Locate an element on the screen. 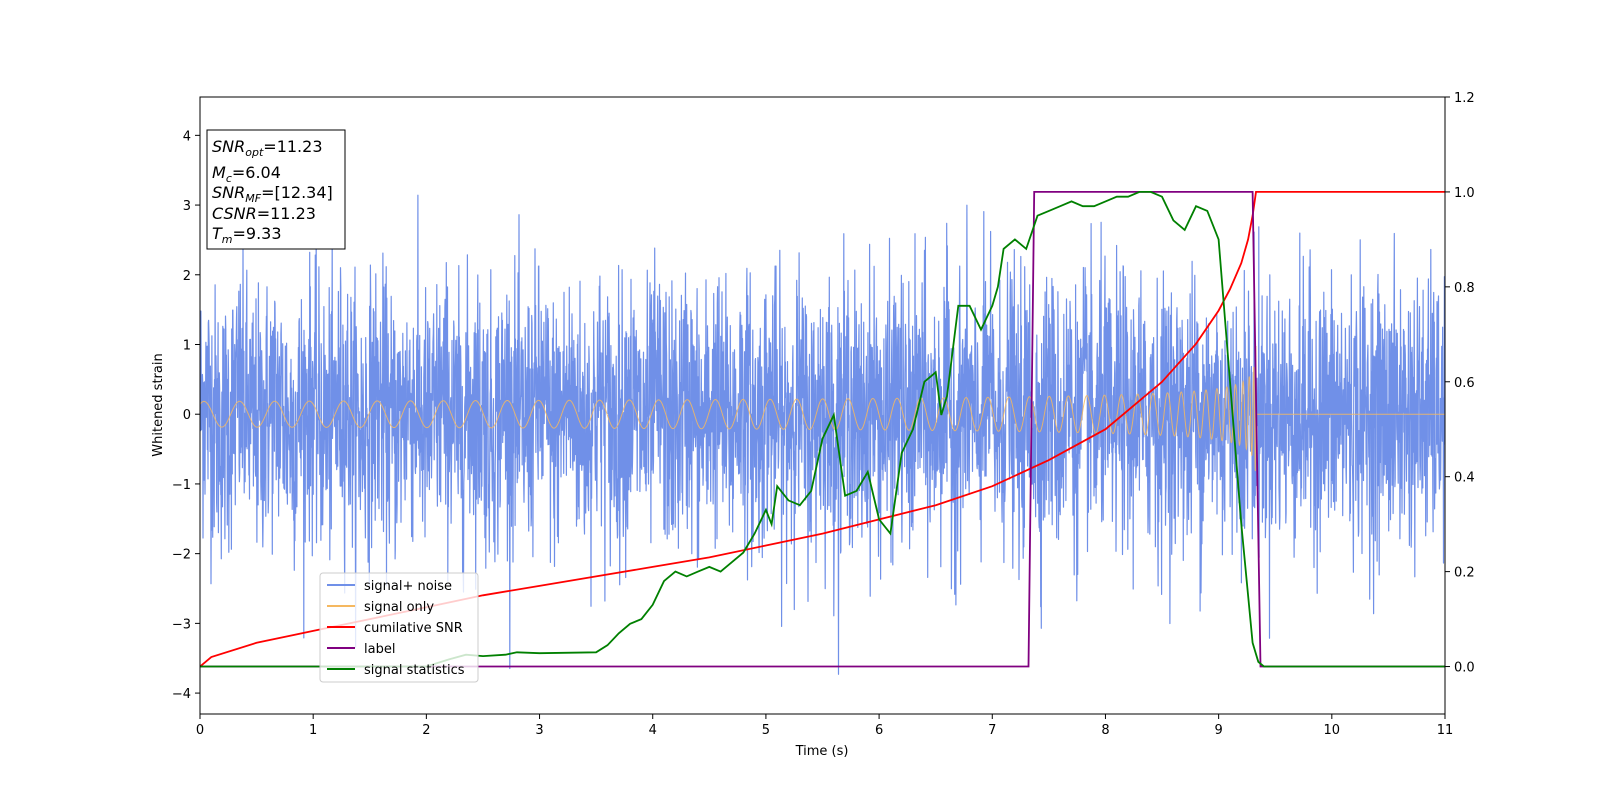 This screenshot has width=1600, height=800. series-line-signal-only is located at coordinates (822, 409).